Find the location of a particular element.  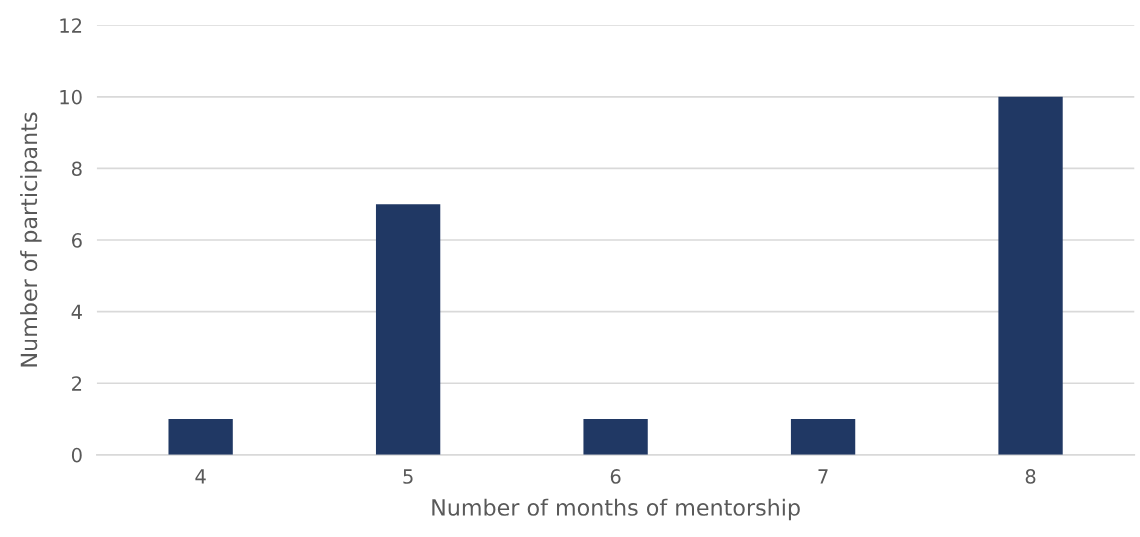

x-tick-label: 4 is located at coordinates (200, 476).